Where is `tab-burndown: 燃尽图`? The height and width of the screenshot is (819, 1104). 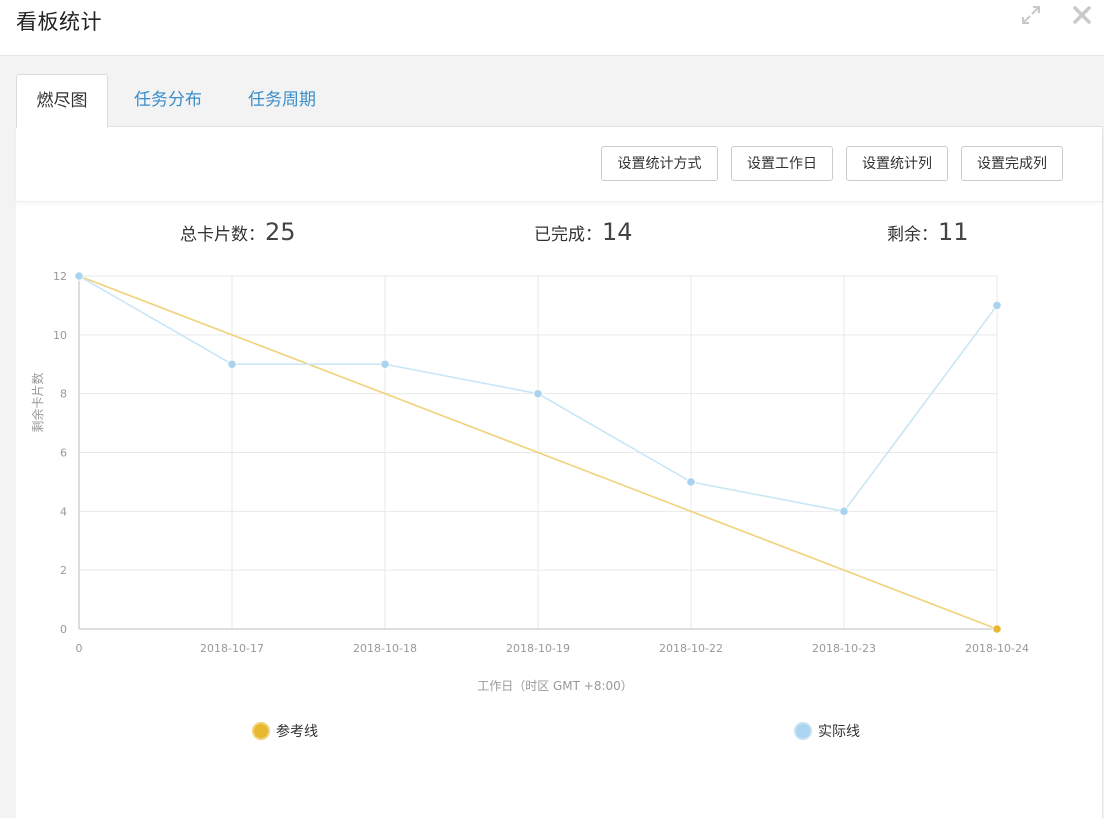 tab-burndown: 燃尽图 is located at coordinates (62, 101).